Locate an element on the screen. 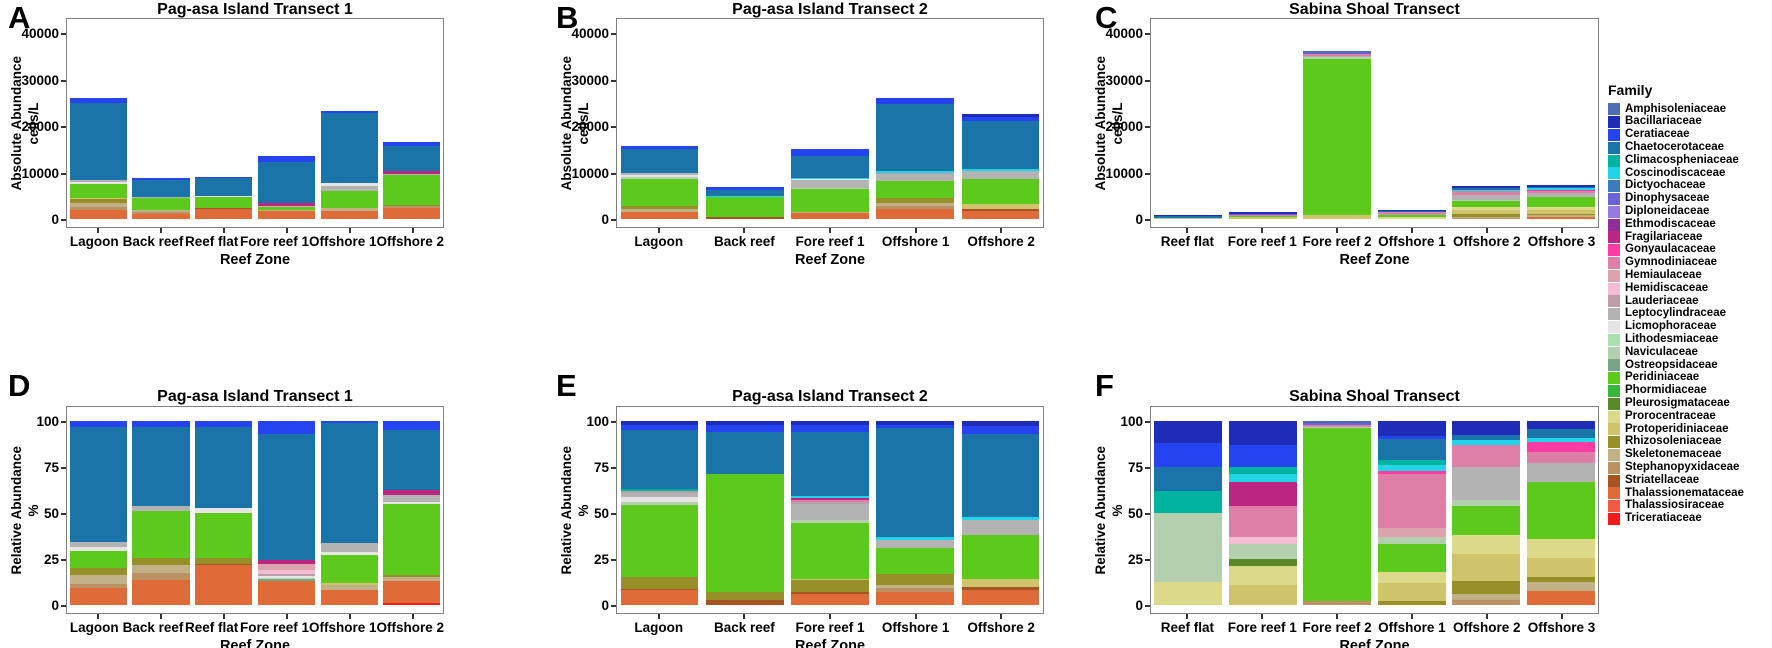 This screenshot has width=1772, height=648. y-tick-label: 100 is located at coordinates (597, 421).